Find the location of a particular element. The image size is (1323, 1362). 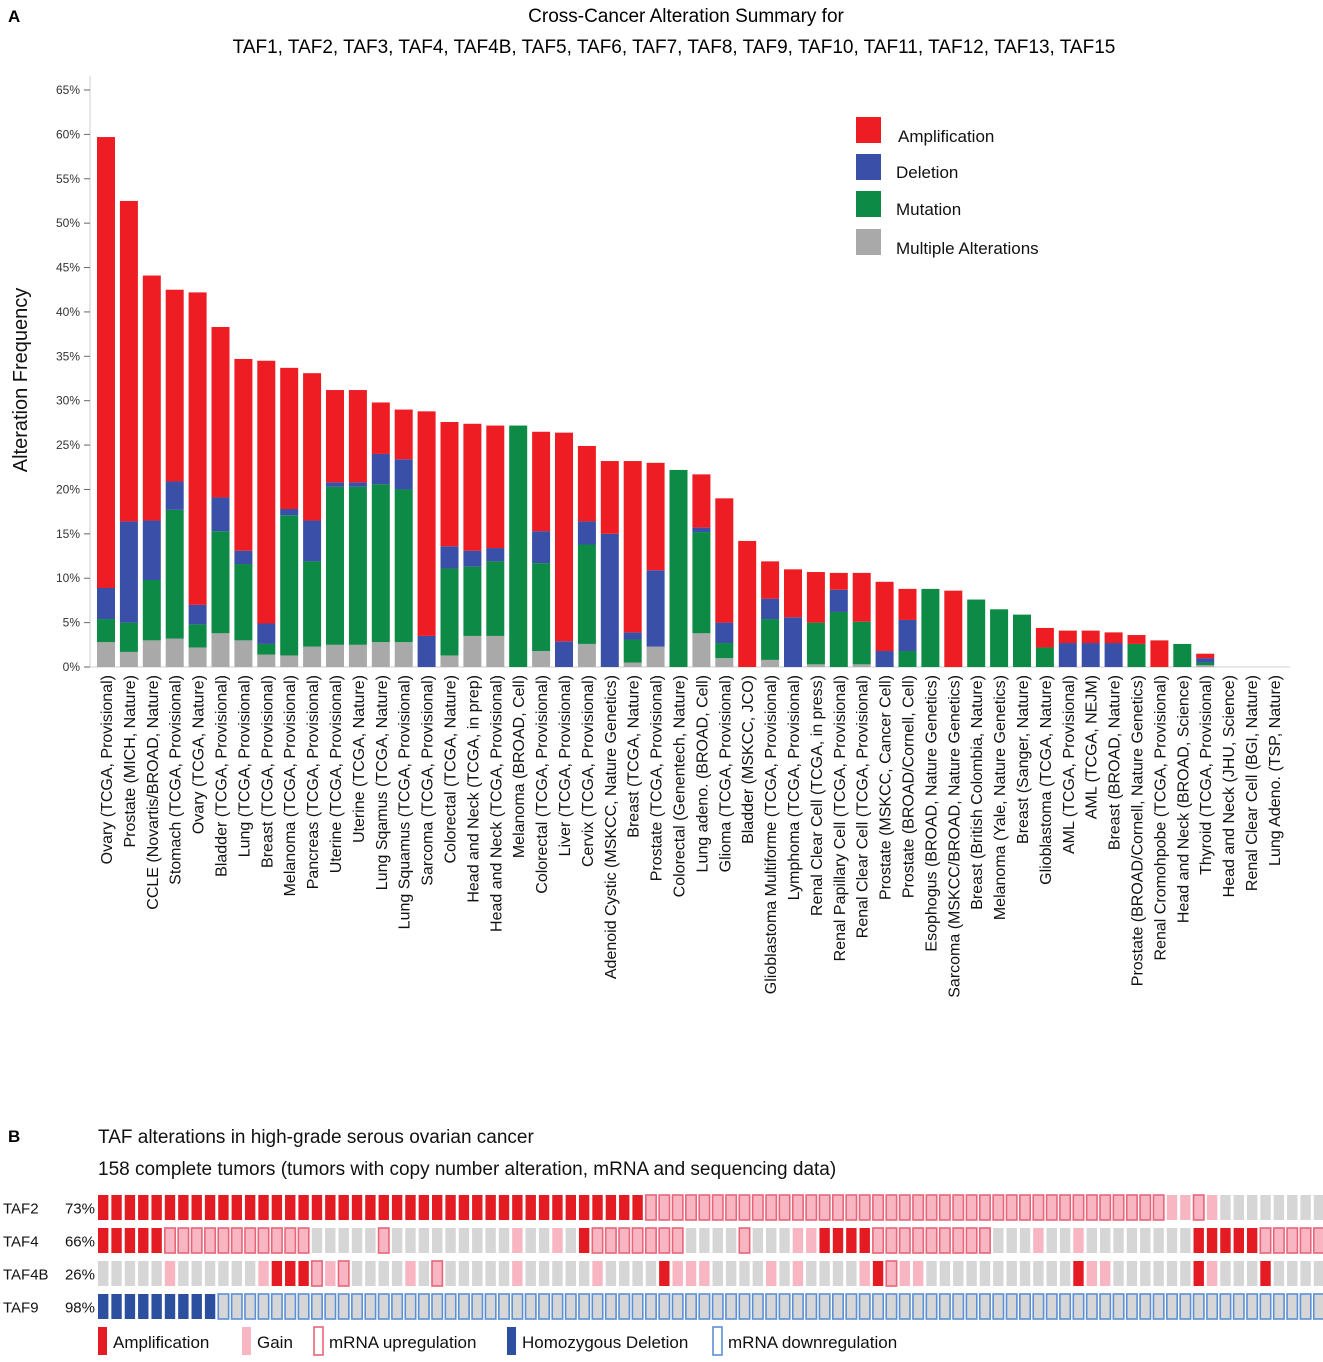

category-label: Prostate (BROAD/Cornell, Cell) is located at coordinates (909, 786).